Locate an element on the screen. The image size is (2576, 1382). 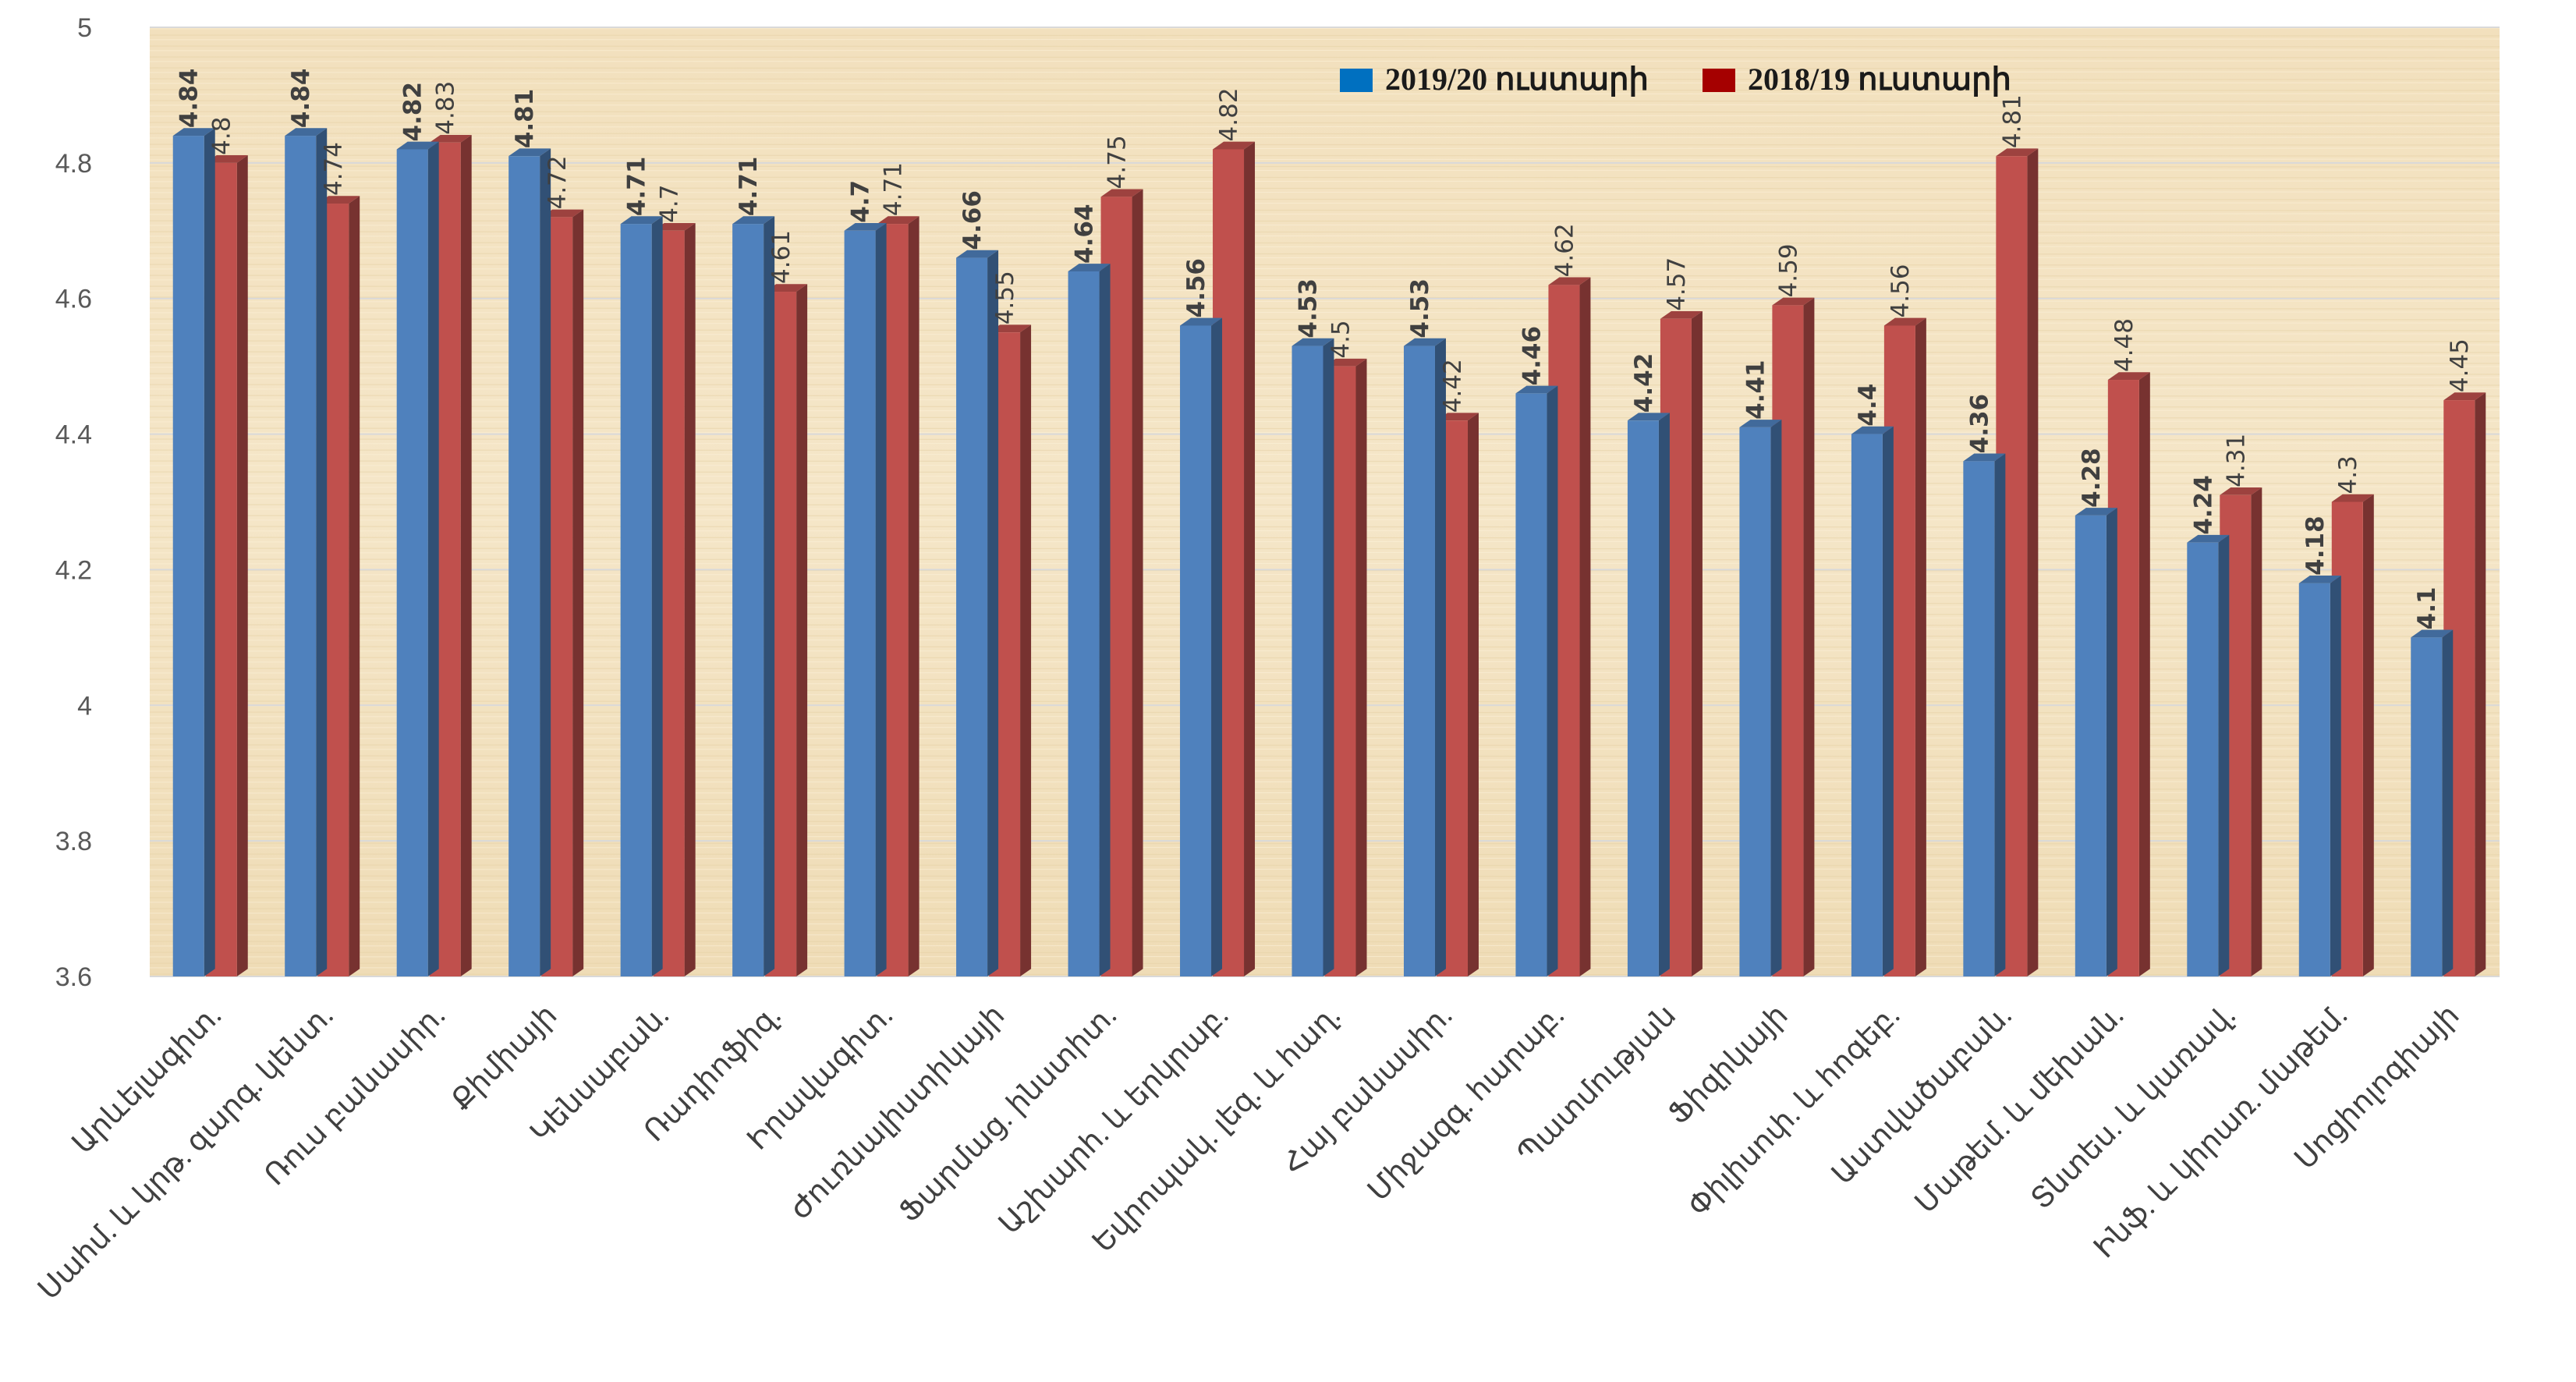
data-label-series2: 4.5 is located at coordinates (1341, 339).